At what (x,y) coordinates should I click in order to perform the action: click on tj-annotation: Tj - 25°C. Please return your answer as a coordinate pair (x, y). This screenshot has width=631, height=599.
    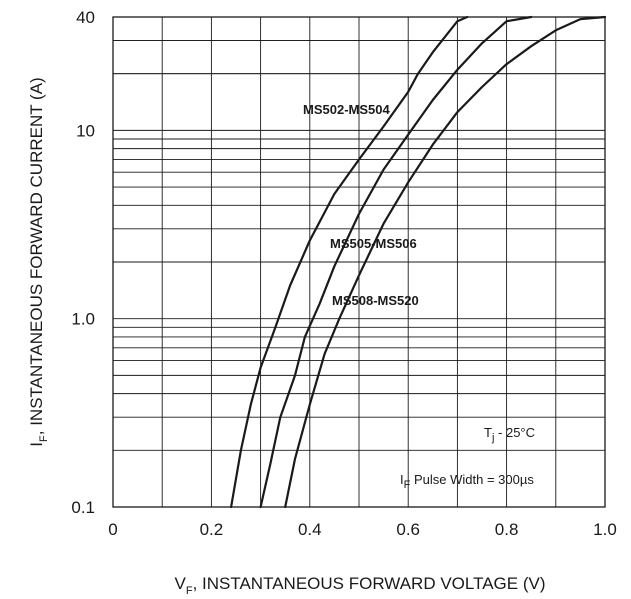
    Looking at the image, I should click on (509, 434).